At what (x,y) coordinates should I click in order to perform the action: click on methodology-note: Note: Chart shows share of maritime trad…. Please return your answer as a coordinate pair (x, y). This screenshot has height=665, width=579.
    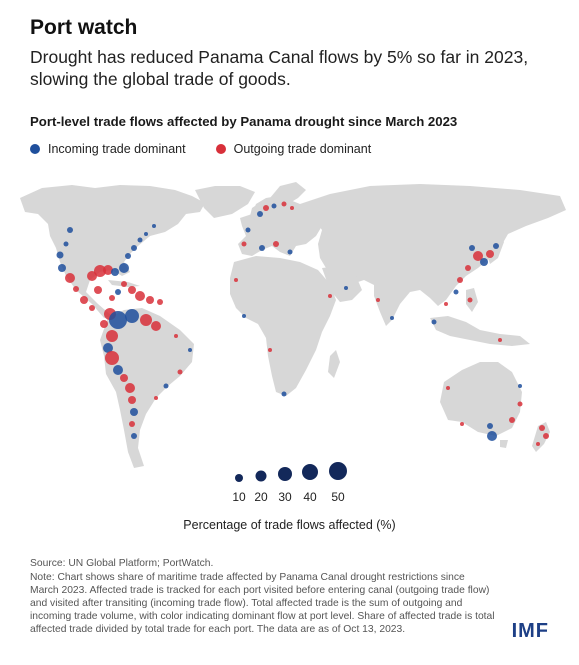
    Looking at the image, I should click on (262, 604).